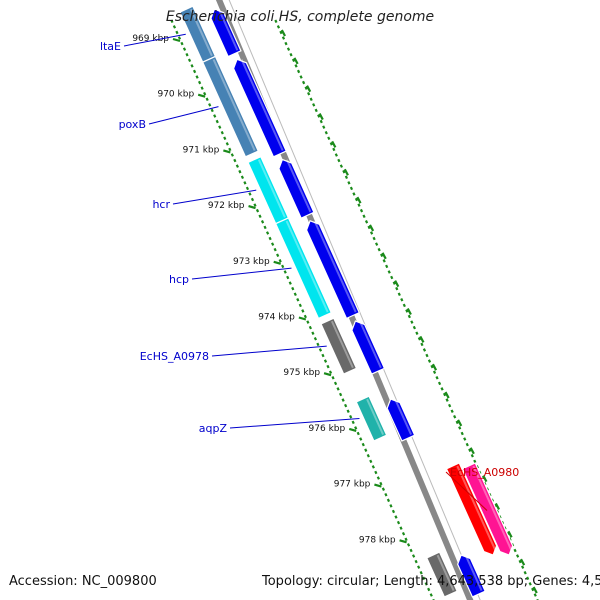 This screenshot has height=600, width=600. Describe the element at coordinates (484, 472) in the screenshot. I see `gene-label-EcHS_A0980: EcHS_A0980` at that location.